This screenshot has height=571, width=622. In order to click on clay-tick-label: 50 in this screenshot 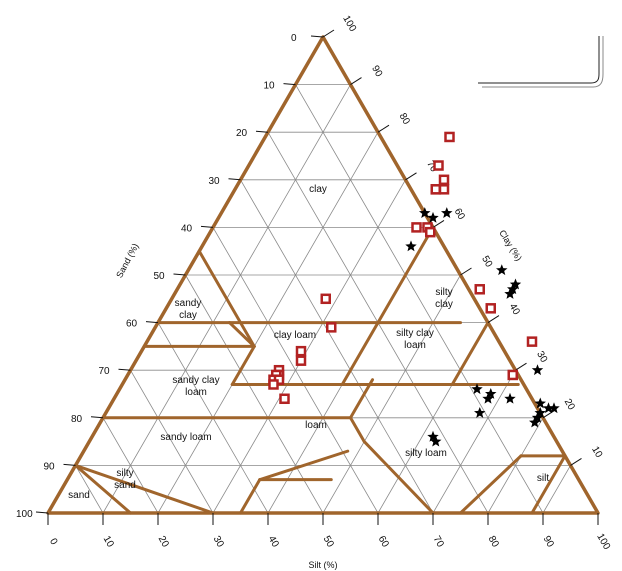, I will do `click(486, 262)`.